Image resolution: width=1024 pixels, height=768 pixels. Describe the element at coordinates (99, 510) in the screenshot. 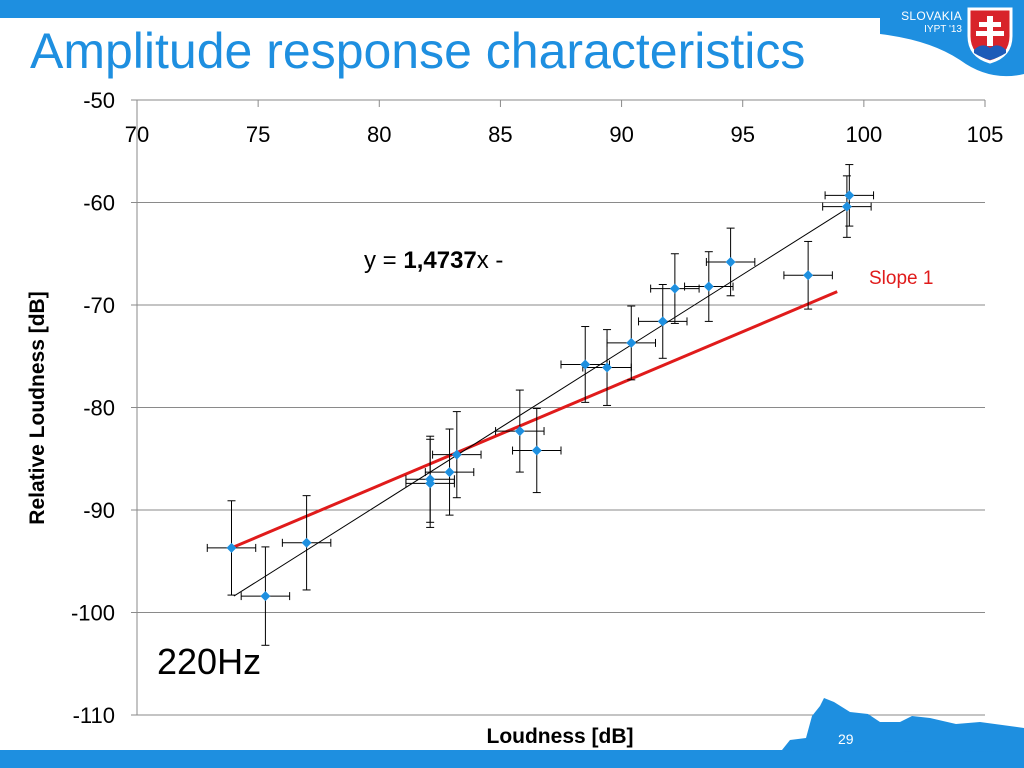

I see `y-tick-label: -90` at that location.